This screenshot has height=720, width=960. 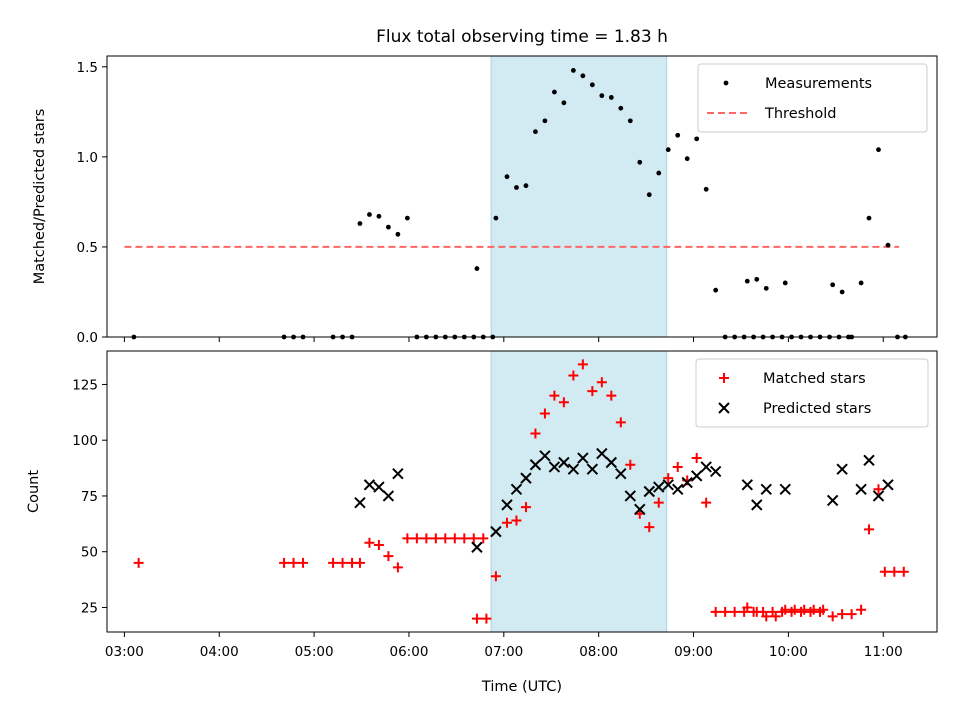 I want to click on y-axis-label: Matched/Predicted stars, so click(x=40, y=197).